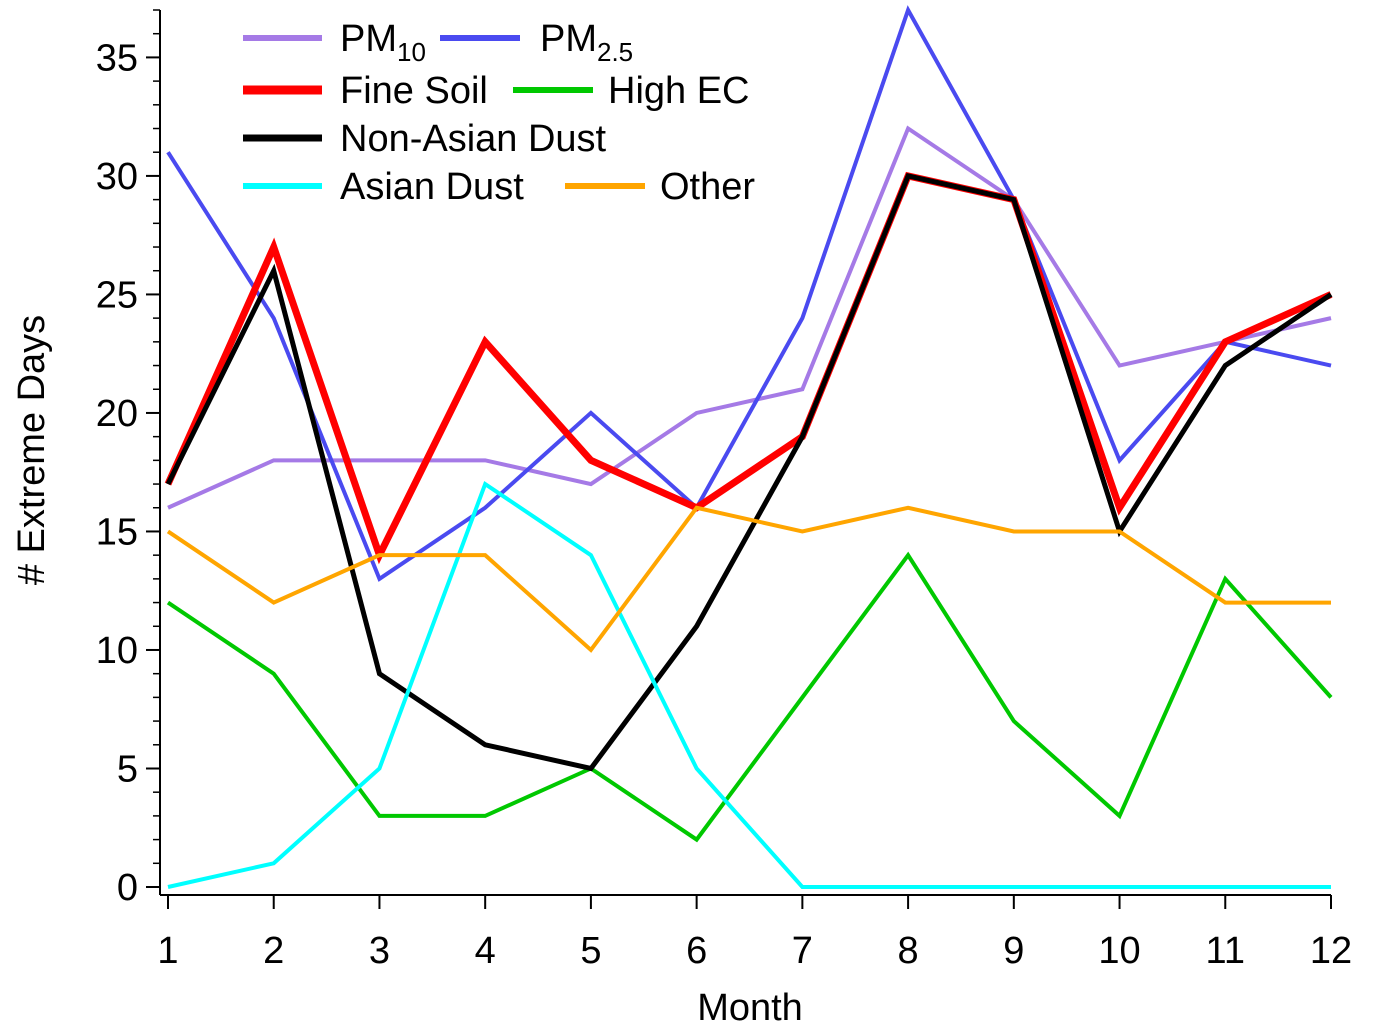  I want to click on x-tick-label: 2, so click(273, 951).